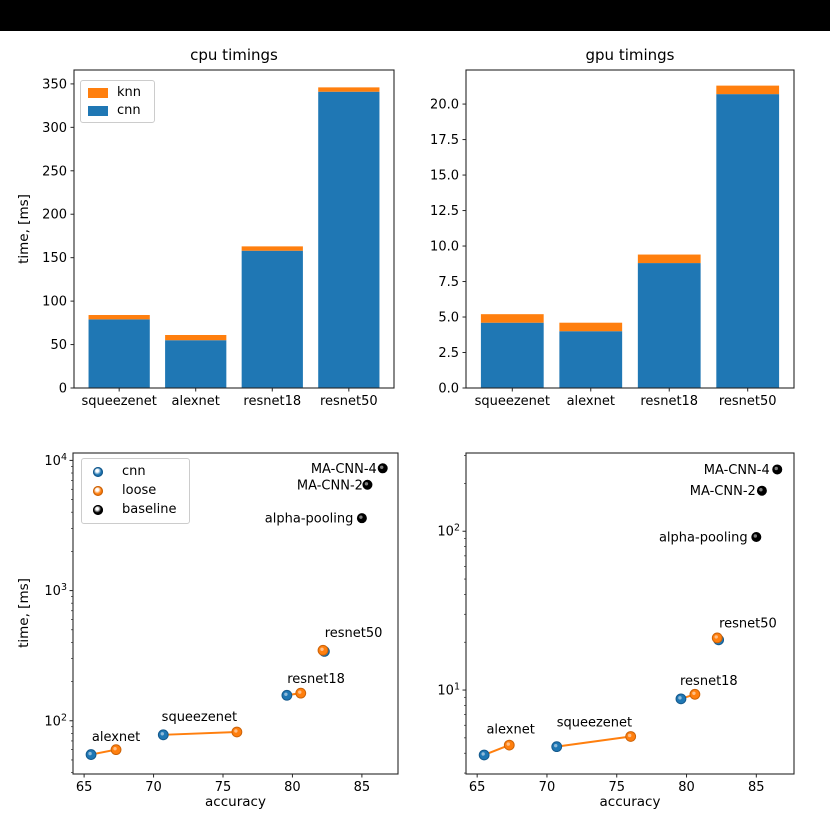 This screenshot has height=828, width=830. I want to click on cnn-marker-icon, so click(98, 471).